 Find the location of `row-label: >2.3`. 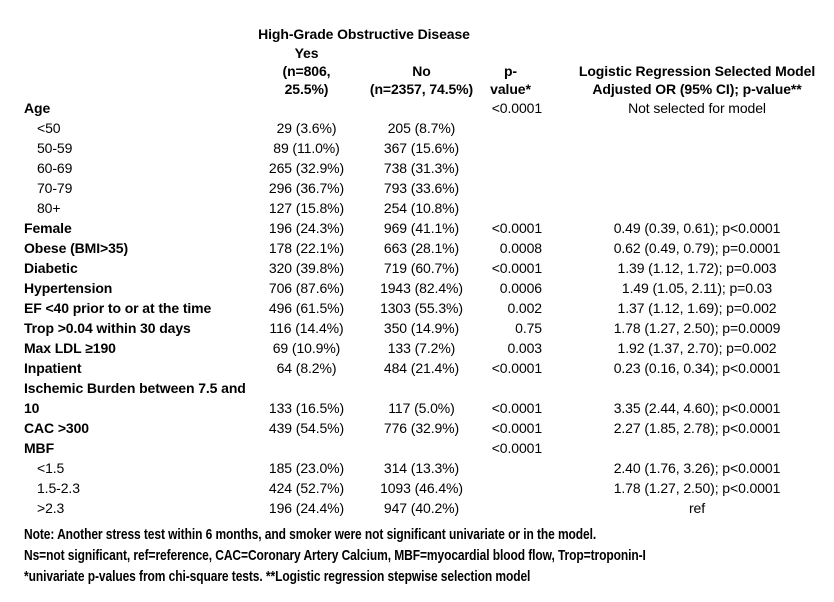

row-label: >2.3 is located at coordinates (51, 508).